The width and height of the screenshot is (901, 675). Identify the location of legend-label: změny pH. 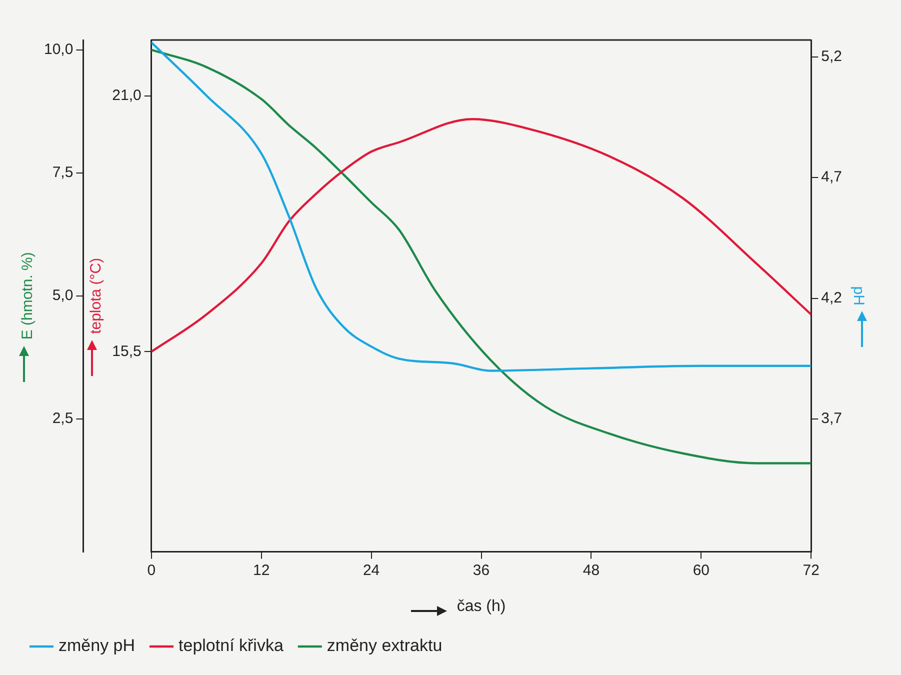
(97, 646).